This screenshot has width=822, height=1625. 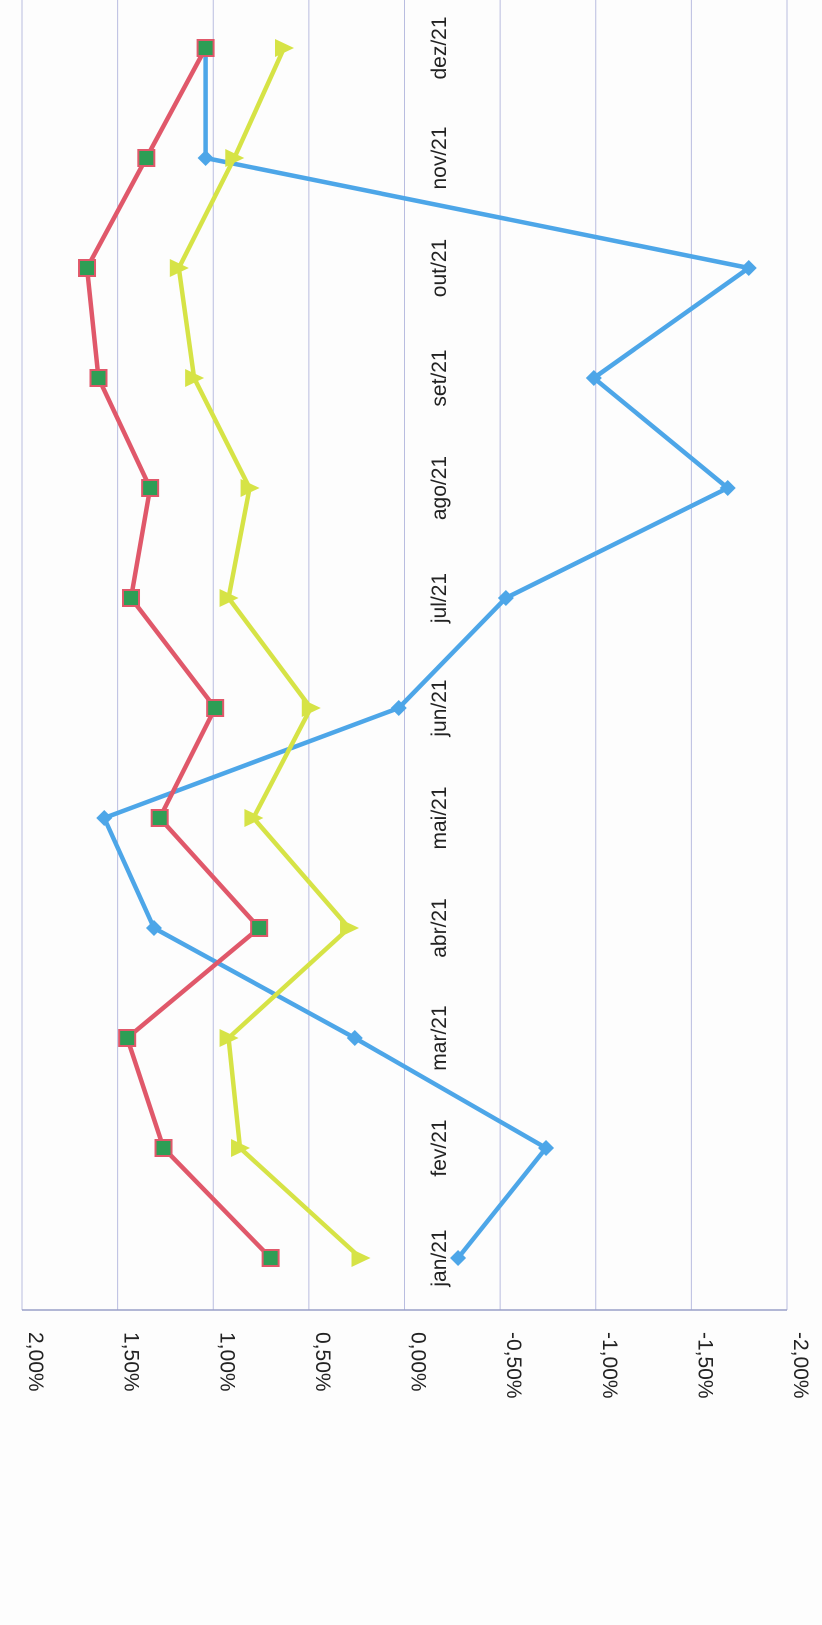 I want to click on y-tick-label: -2,00%, so click(x=800, y=1365).